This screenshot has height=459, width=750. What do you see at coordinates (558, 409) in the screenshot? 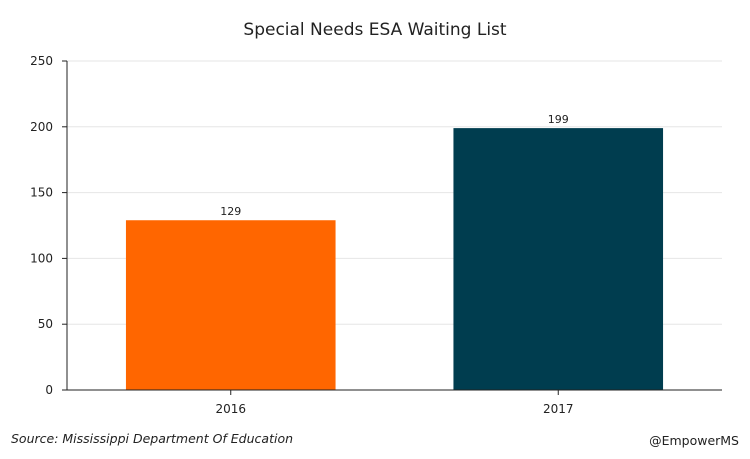
I see `x-tick-label: 2017` at bounding box center [558, 409].